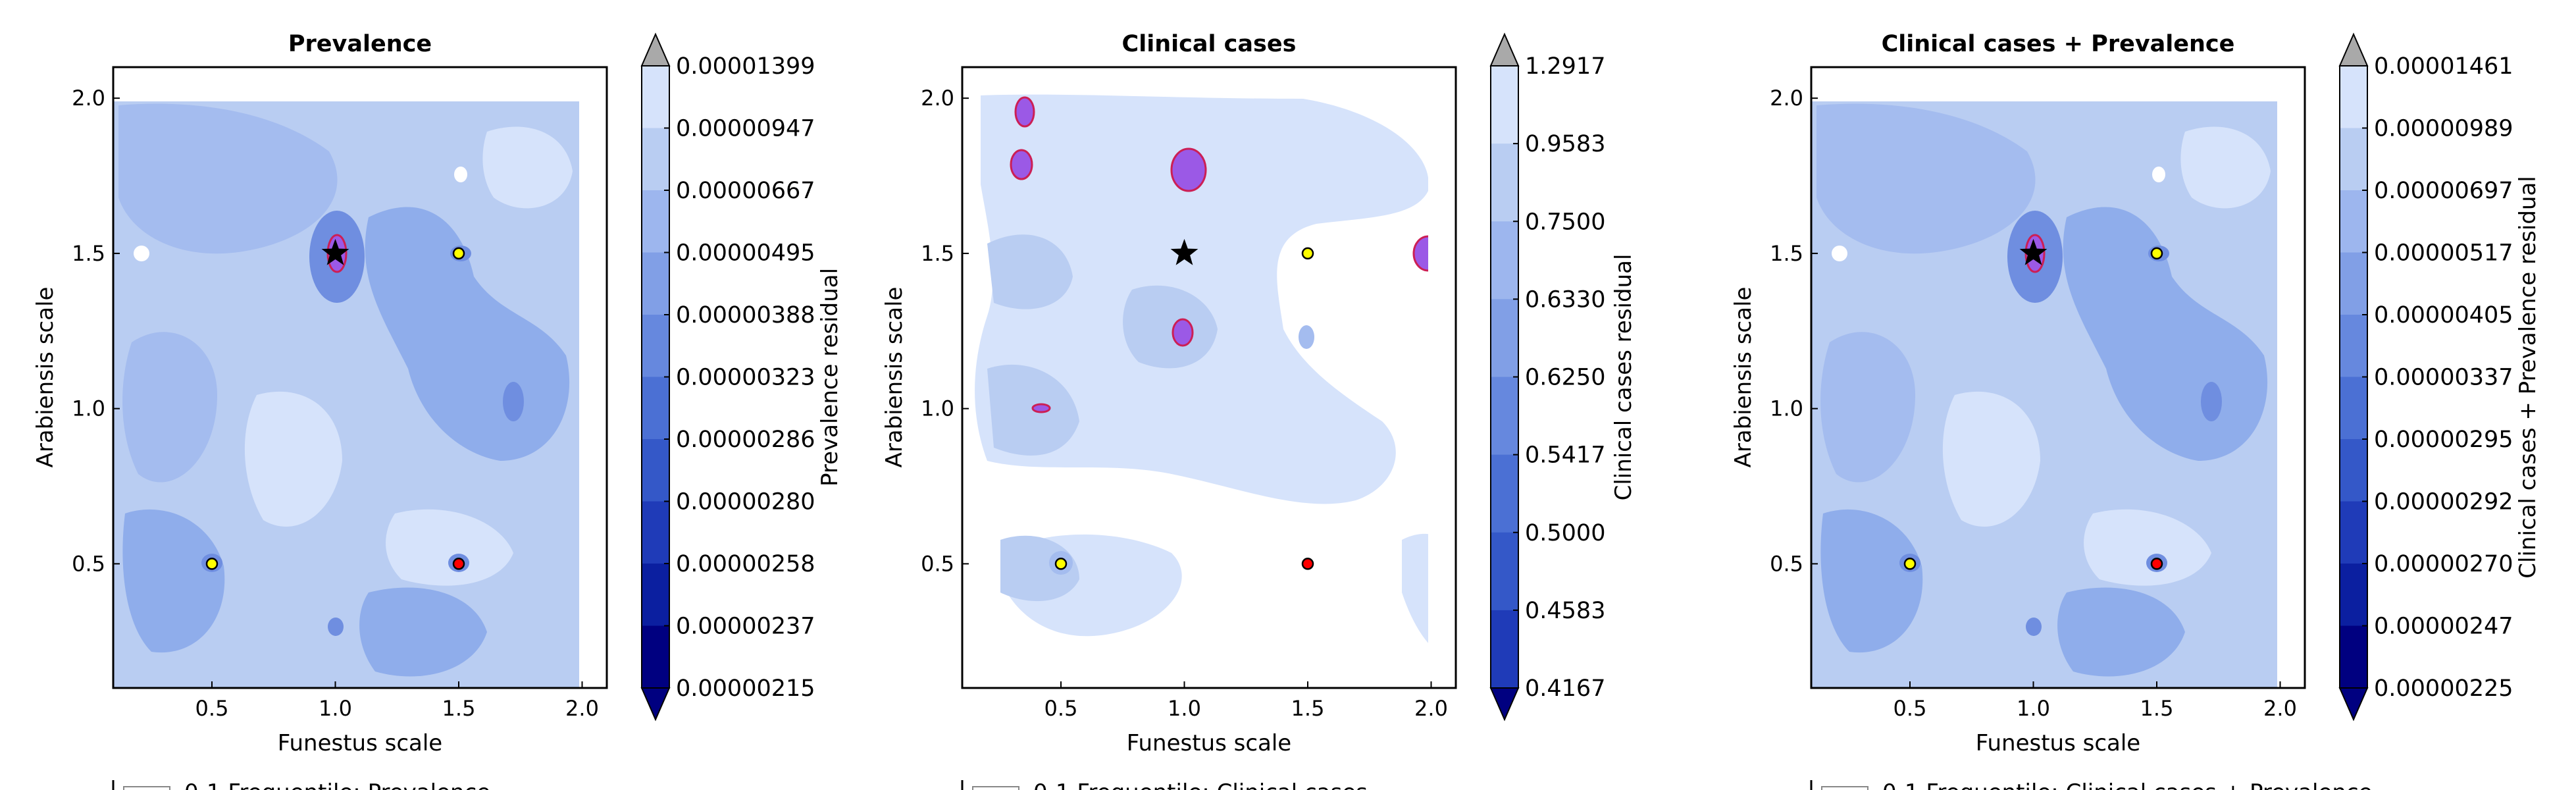  Describe the element at coordinates (745, 191) in the screenshot. I see `colorbar-tick-label: 0.00000667` at that location.